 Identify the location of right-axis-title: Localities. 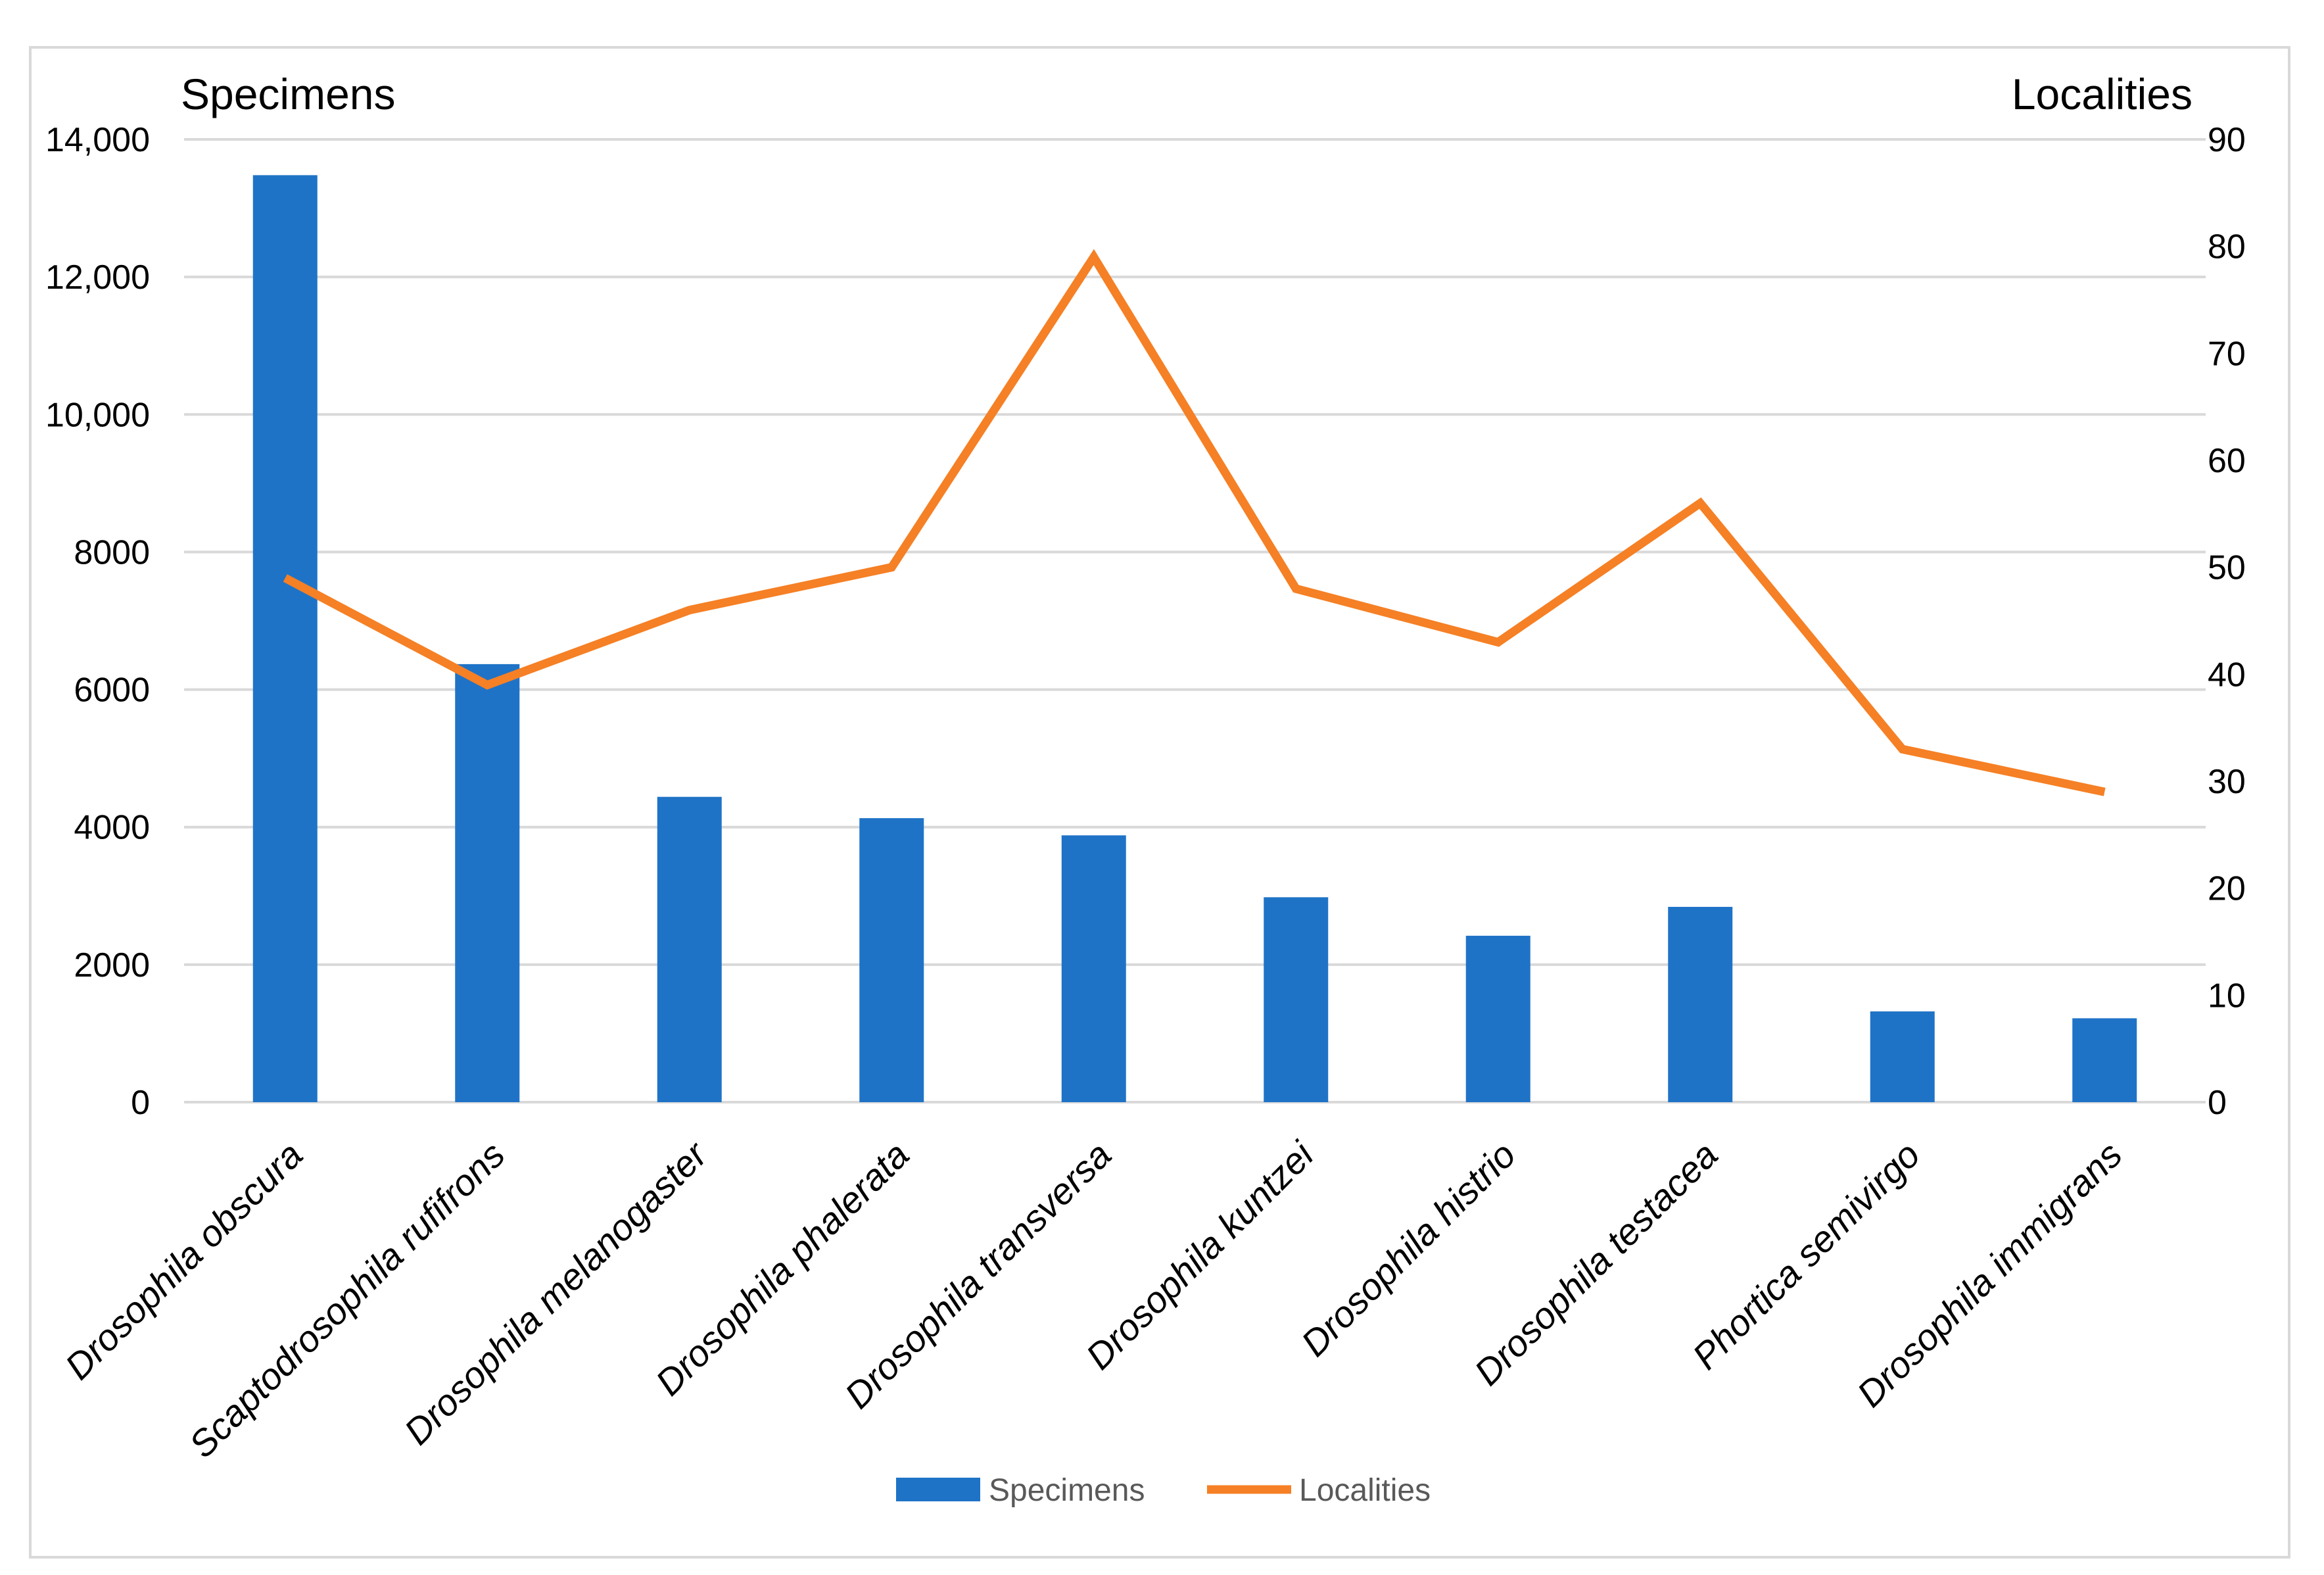
(2102, 94).